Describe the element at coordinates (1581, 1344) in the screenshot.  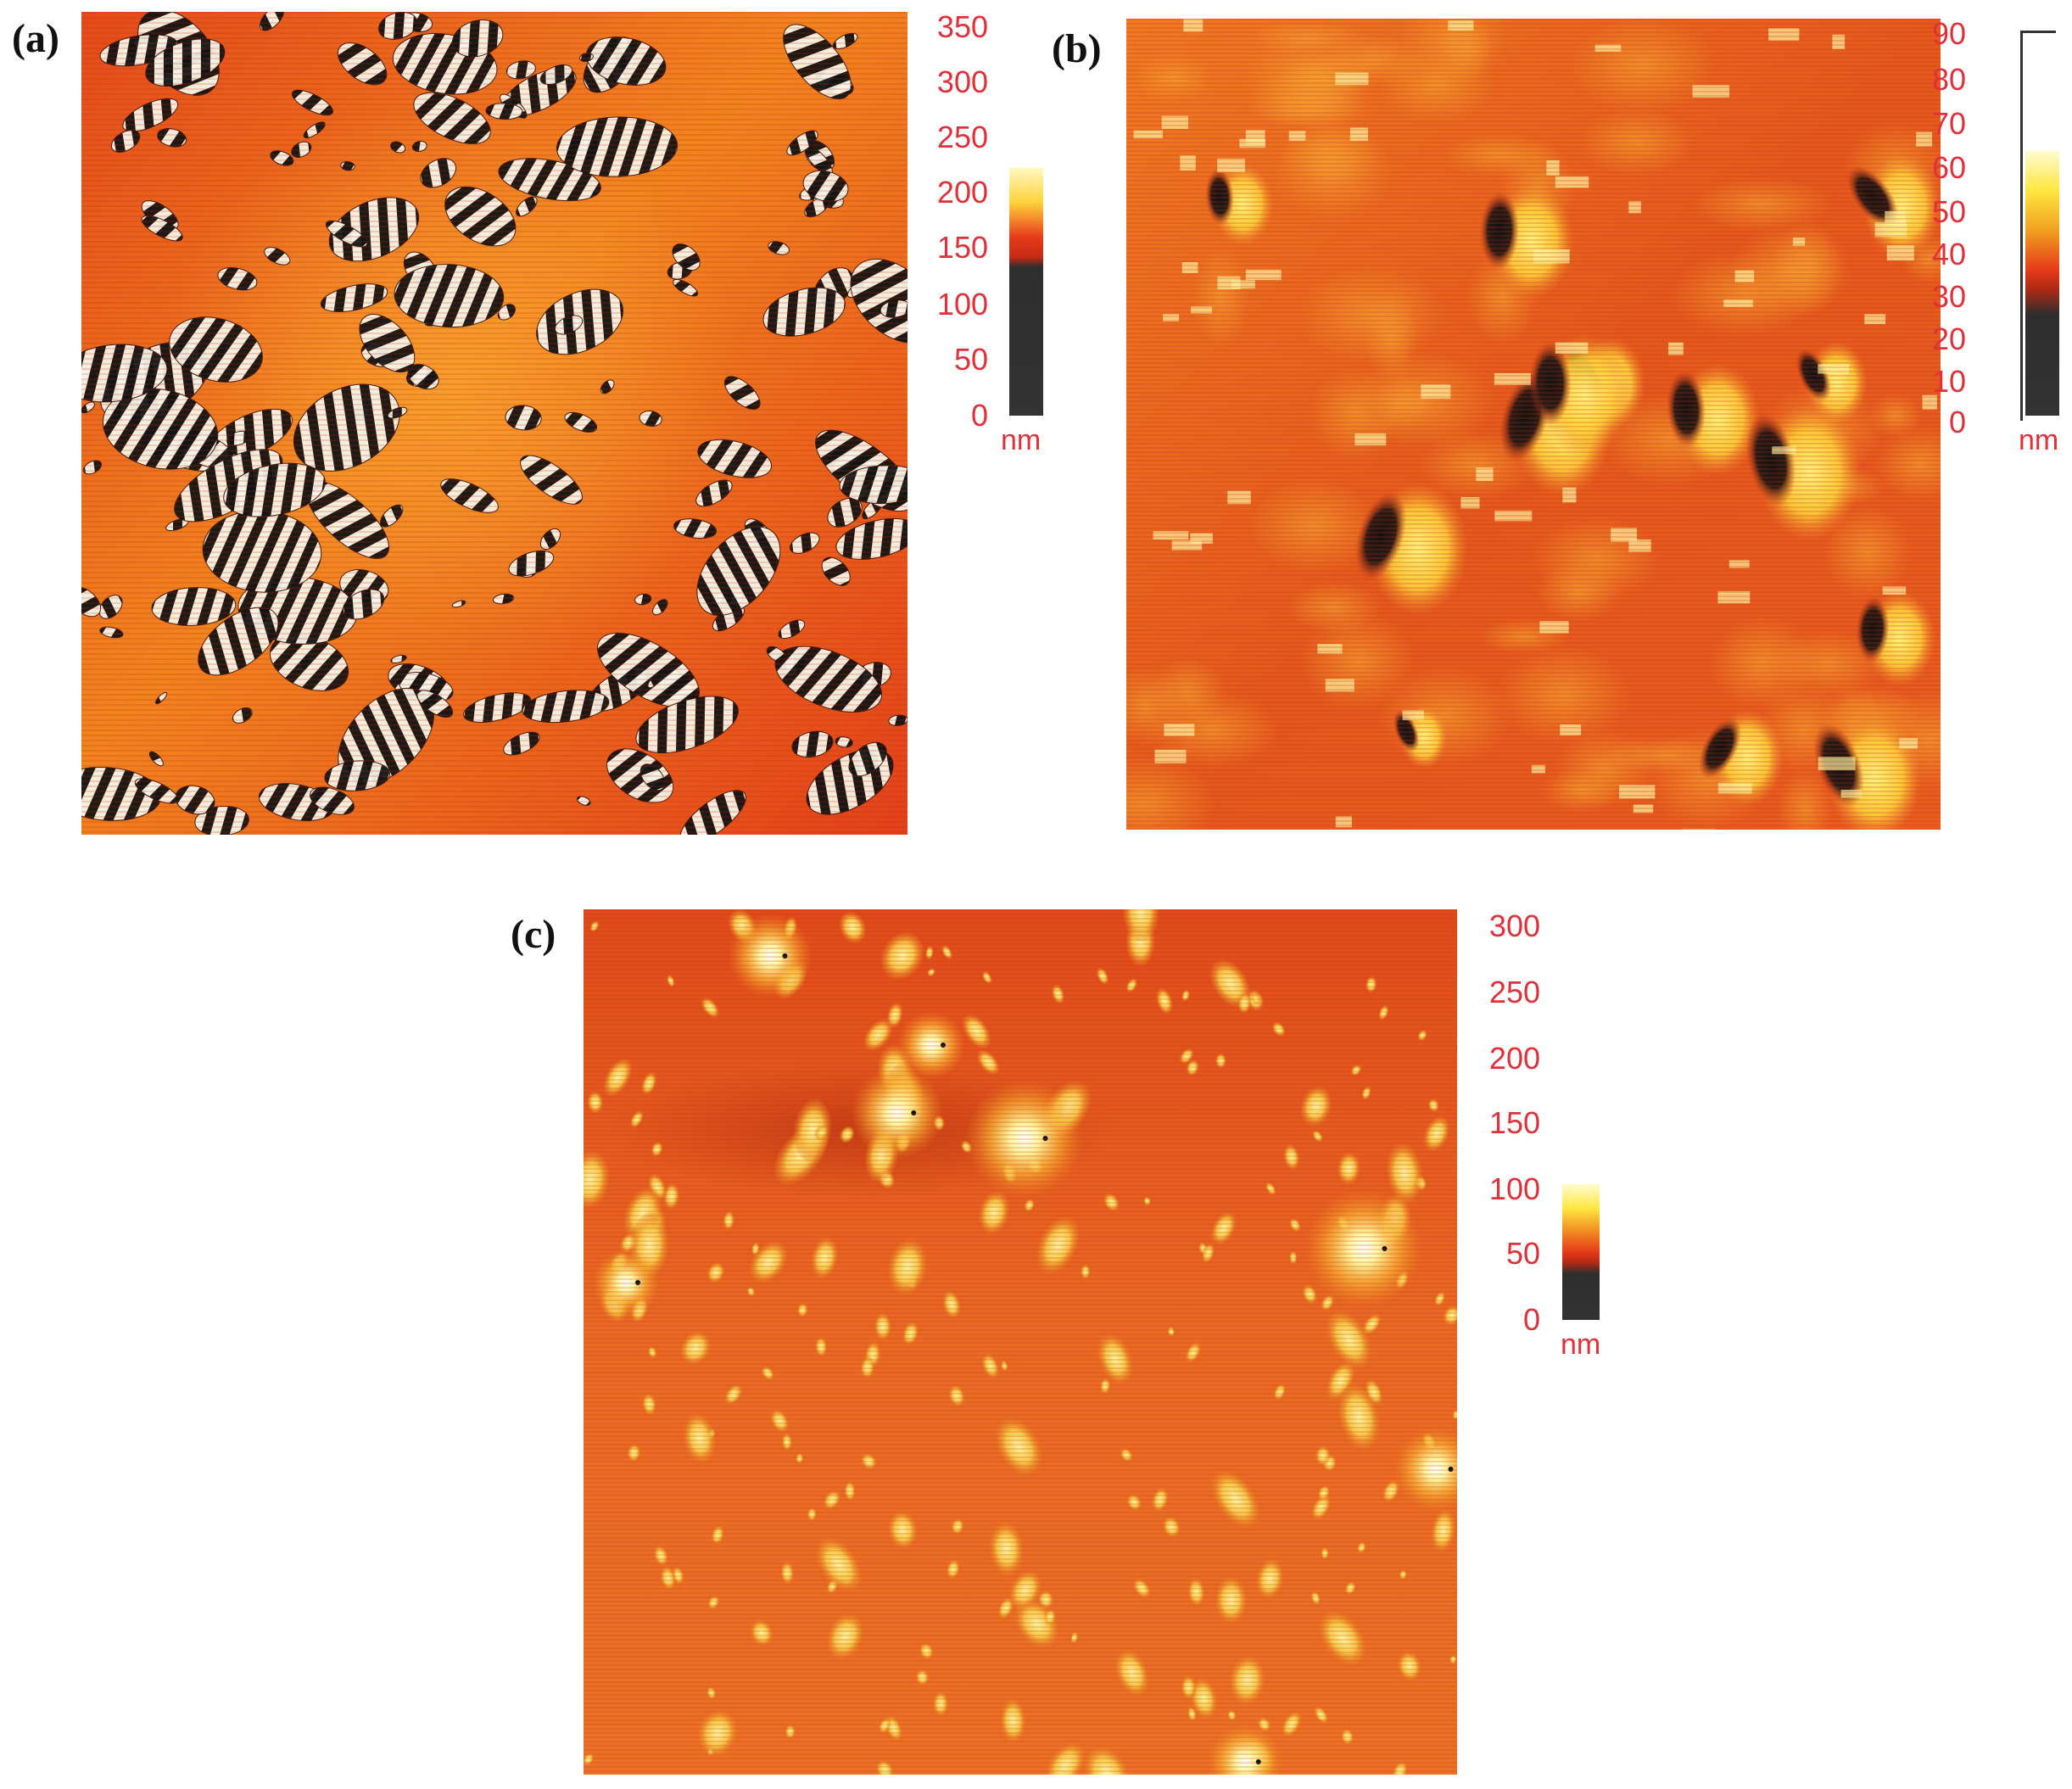
I see `scale-c-unit: nm` at that location.